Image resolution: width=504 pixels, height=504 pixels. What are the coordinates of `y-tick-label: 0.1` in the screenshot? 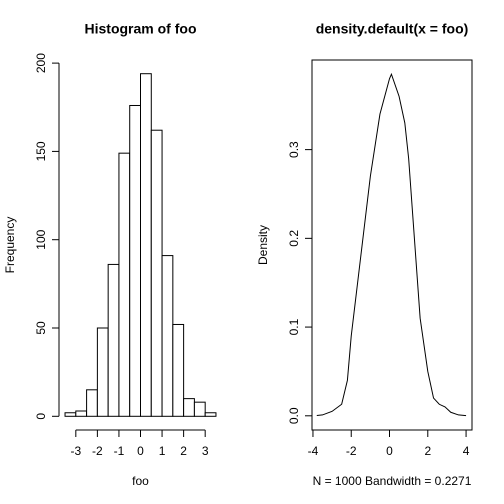 It's located at (294, 326).